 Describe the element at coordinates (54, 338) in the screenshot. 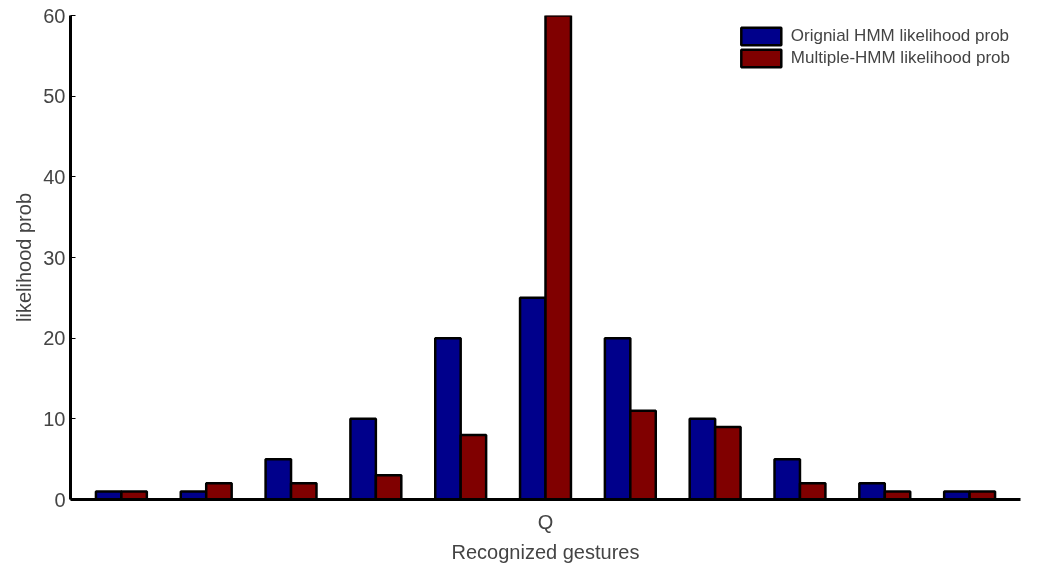

I see `y-tick-label: 20` at that location.